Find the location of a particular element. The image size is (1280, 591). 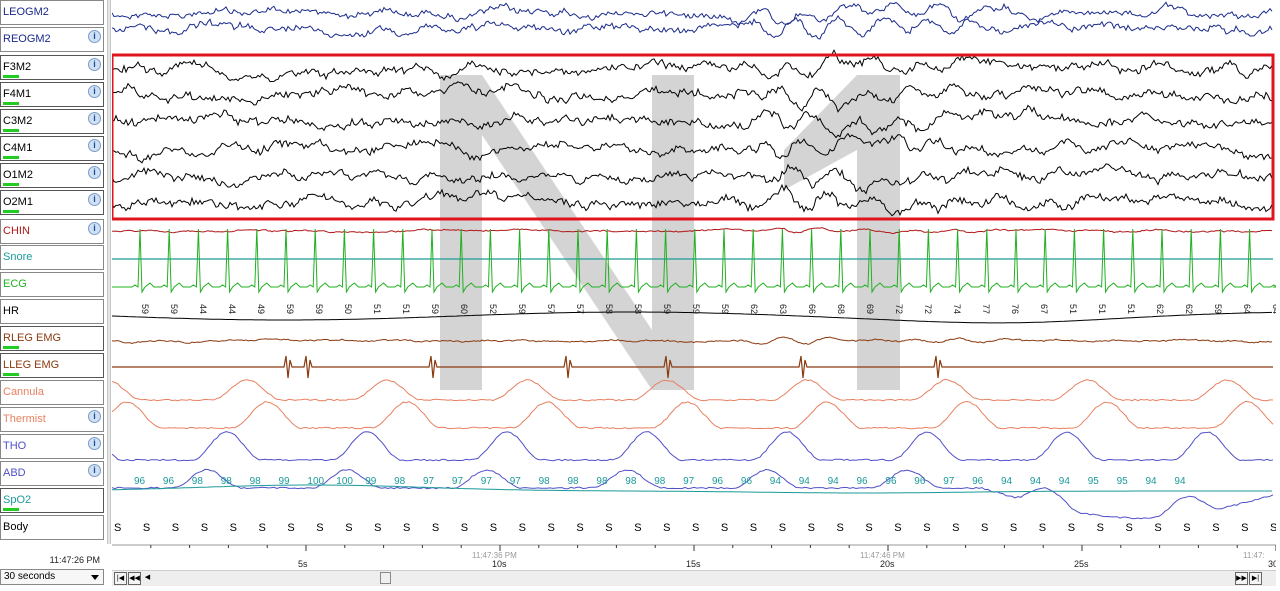

spo2-value: 99 is located at coordinates (371, 481).